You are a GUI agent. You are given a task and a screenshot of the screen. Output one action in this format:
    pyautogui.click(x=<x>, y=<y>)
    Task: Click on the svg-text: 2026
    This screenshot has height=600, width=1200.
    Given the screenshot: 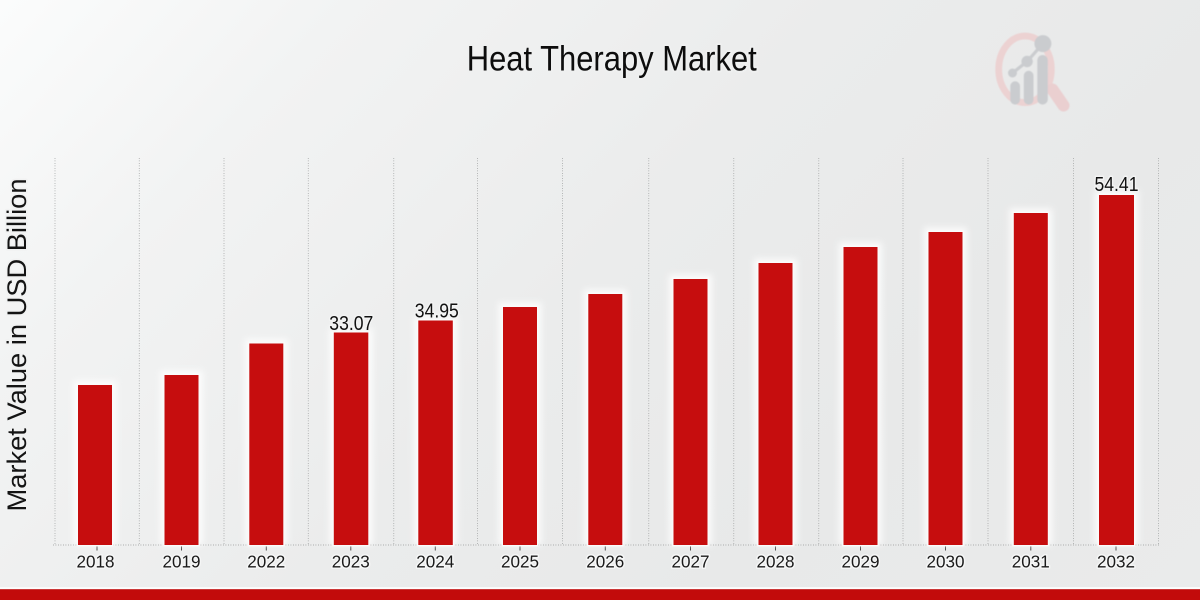 What is the action you would take?
    pyautogui.click(x=605, y=562)
    